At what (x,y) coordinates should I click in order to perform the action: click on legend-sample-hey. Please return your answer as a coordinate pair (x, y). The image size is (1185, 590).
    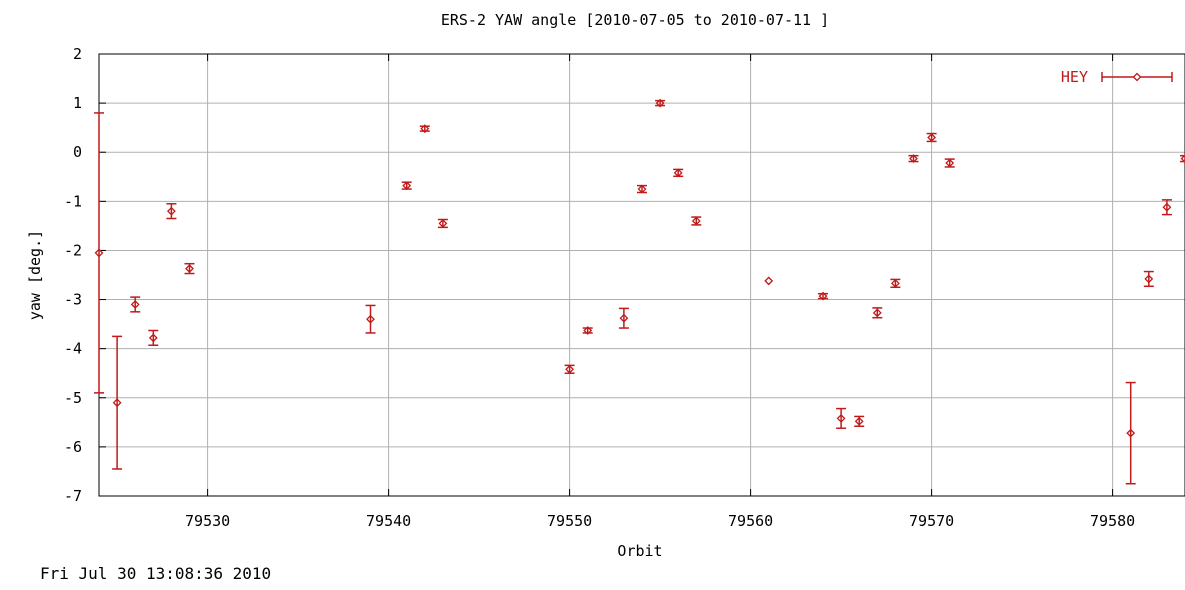
    Looking at the image, I should click on (1137, 77).